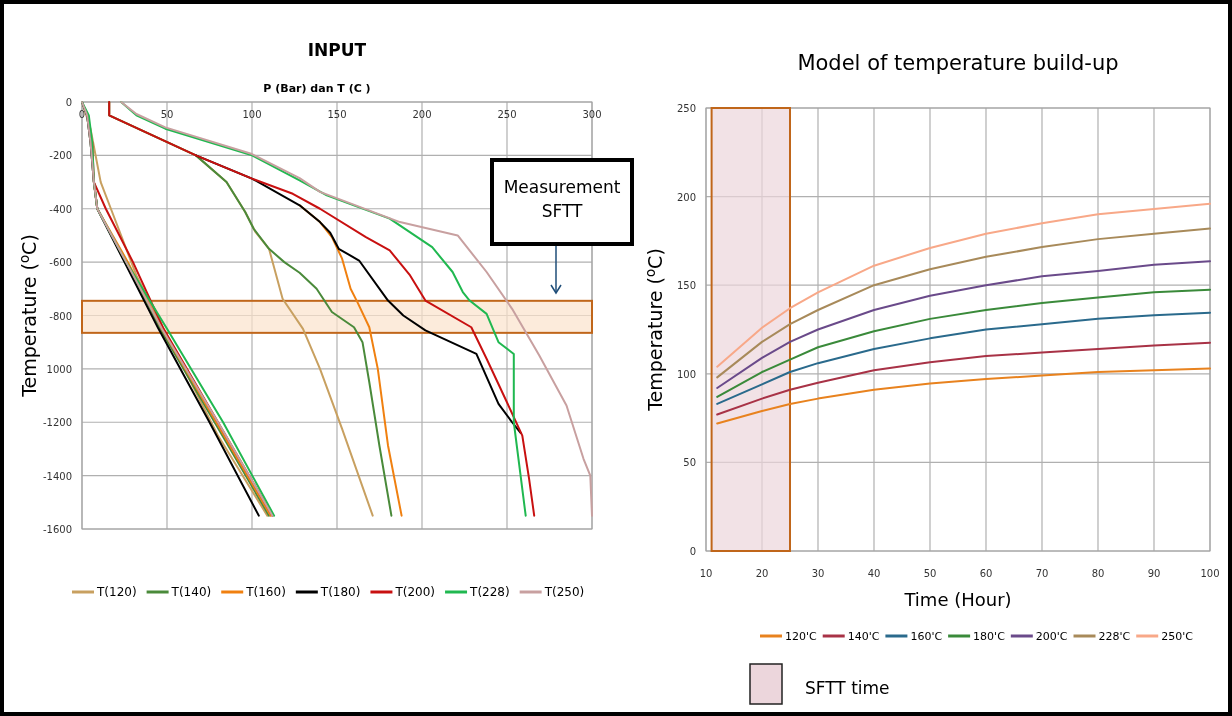  What do you see at coordinates (564, 592) in the screenshot?
I see `legend-label: T(250)` at bounding box center [564, 592].